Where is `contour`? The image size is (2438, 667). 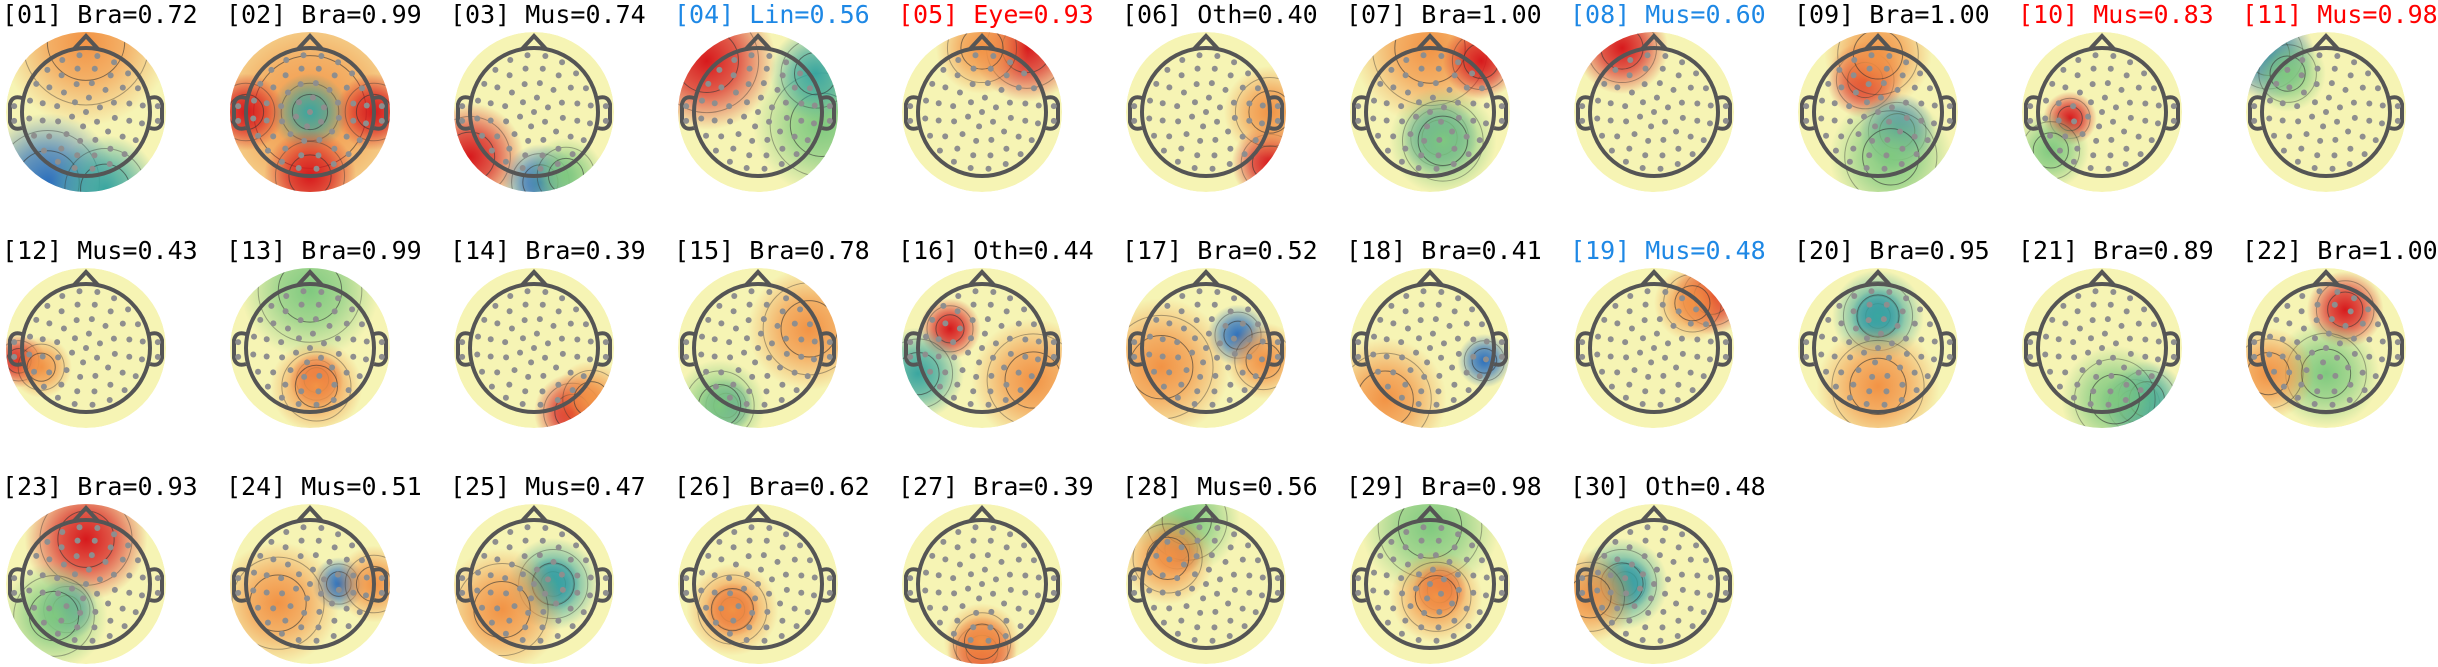
contour is located at coordinates (732, 609).